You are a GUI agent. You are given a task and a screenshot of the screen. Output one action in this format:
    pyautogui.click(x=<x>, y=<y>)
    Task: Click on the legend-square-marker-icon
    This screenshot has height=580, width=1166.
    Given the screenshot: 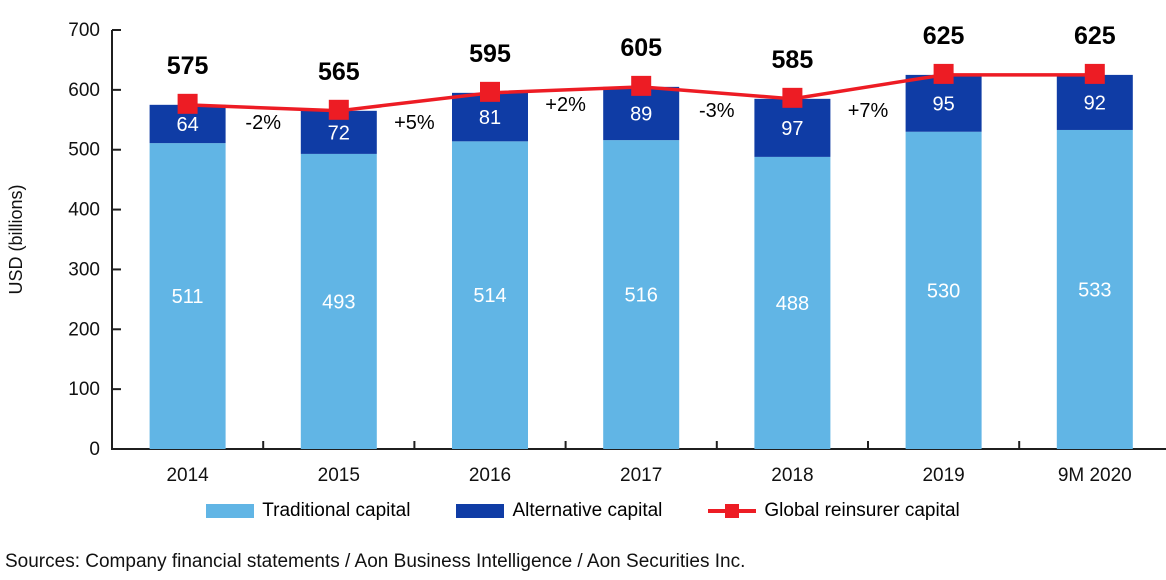 What is the action you would take?
    pyautogui.click(x=732, y=511)
    